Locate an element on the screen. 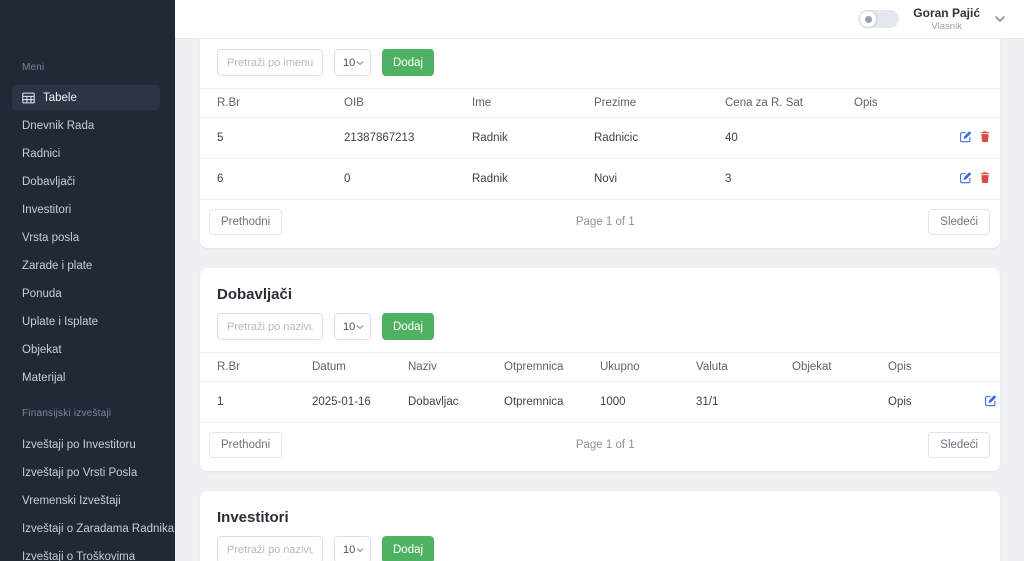  cell-datum: 2025-01-16 is located at coordinates (344, 402).